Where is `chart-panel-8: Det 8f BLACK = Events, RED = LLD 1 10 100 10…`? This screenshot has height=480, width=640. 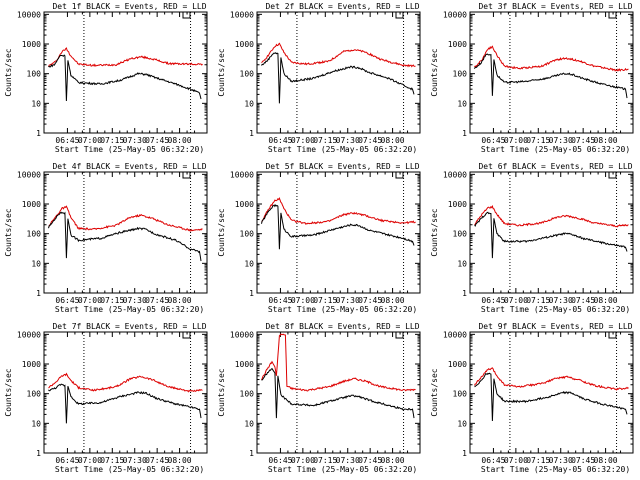
chart-panel-8: Det 8f BLACK = Events, RED = LLD 1 10 100 10… is located at coordinates (319, 398).